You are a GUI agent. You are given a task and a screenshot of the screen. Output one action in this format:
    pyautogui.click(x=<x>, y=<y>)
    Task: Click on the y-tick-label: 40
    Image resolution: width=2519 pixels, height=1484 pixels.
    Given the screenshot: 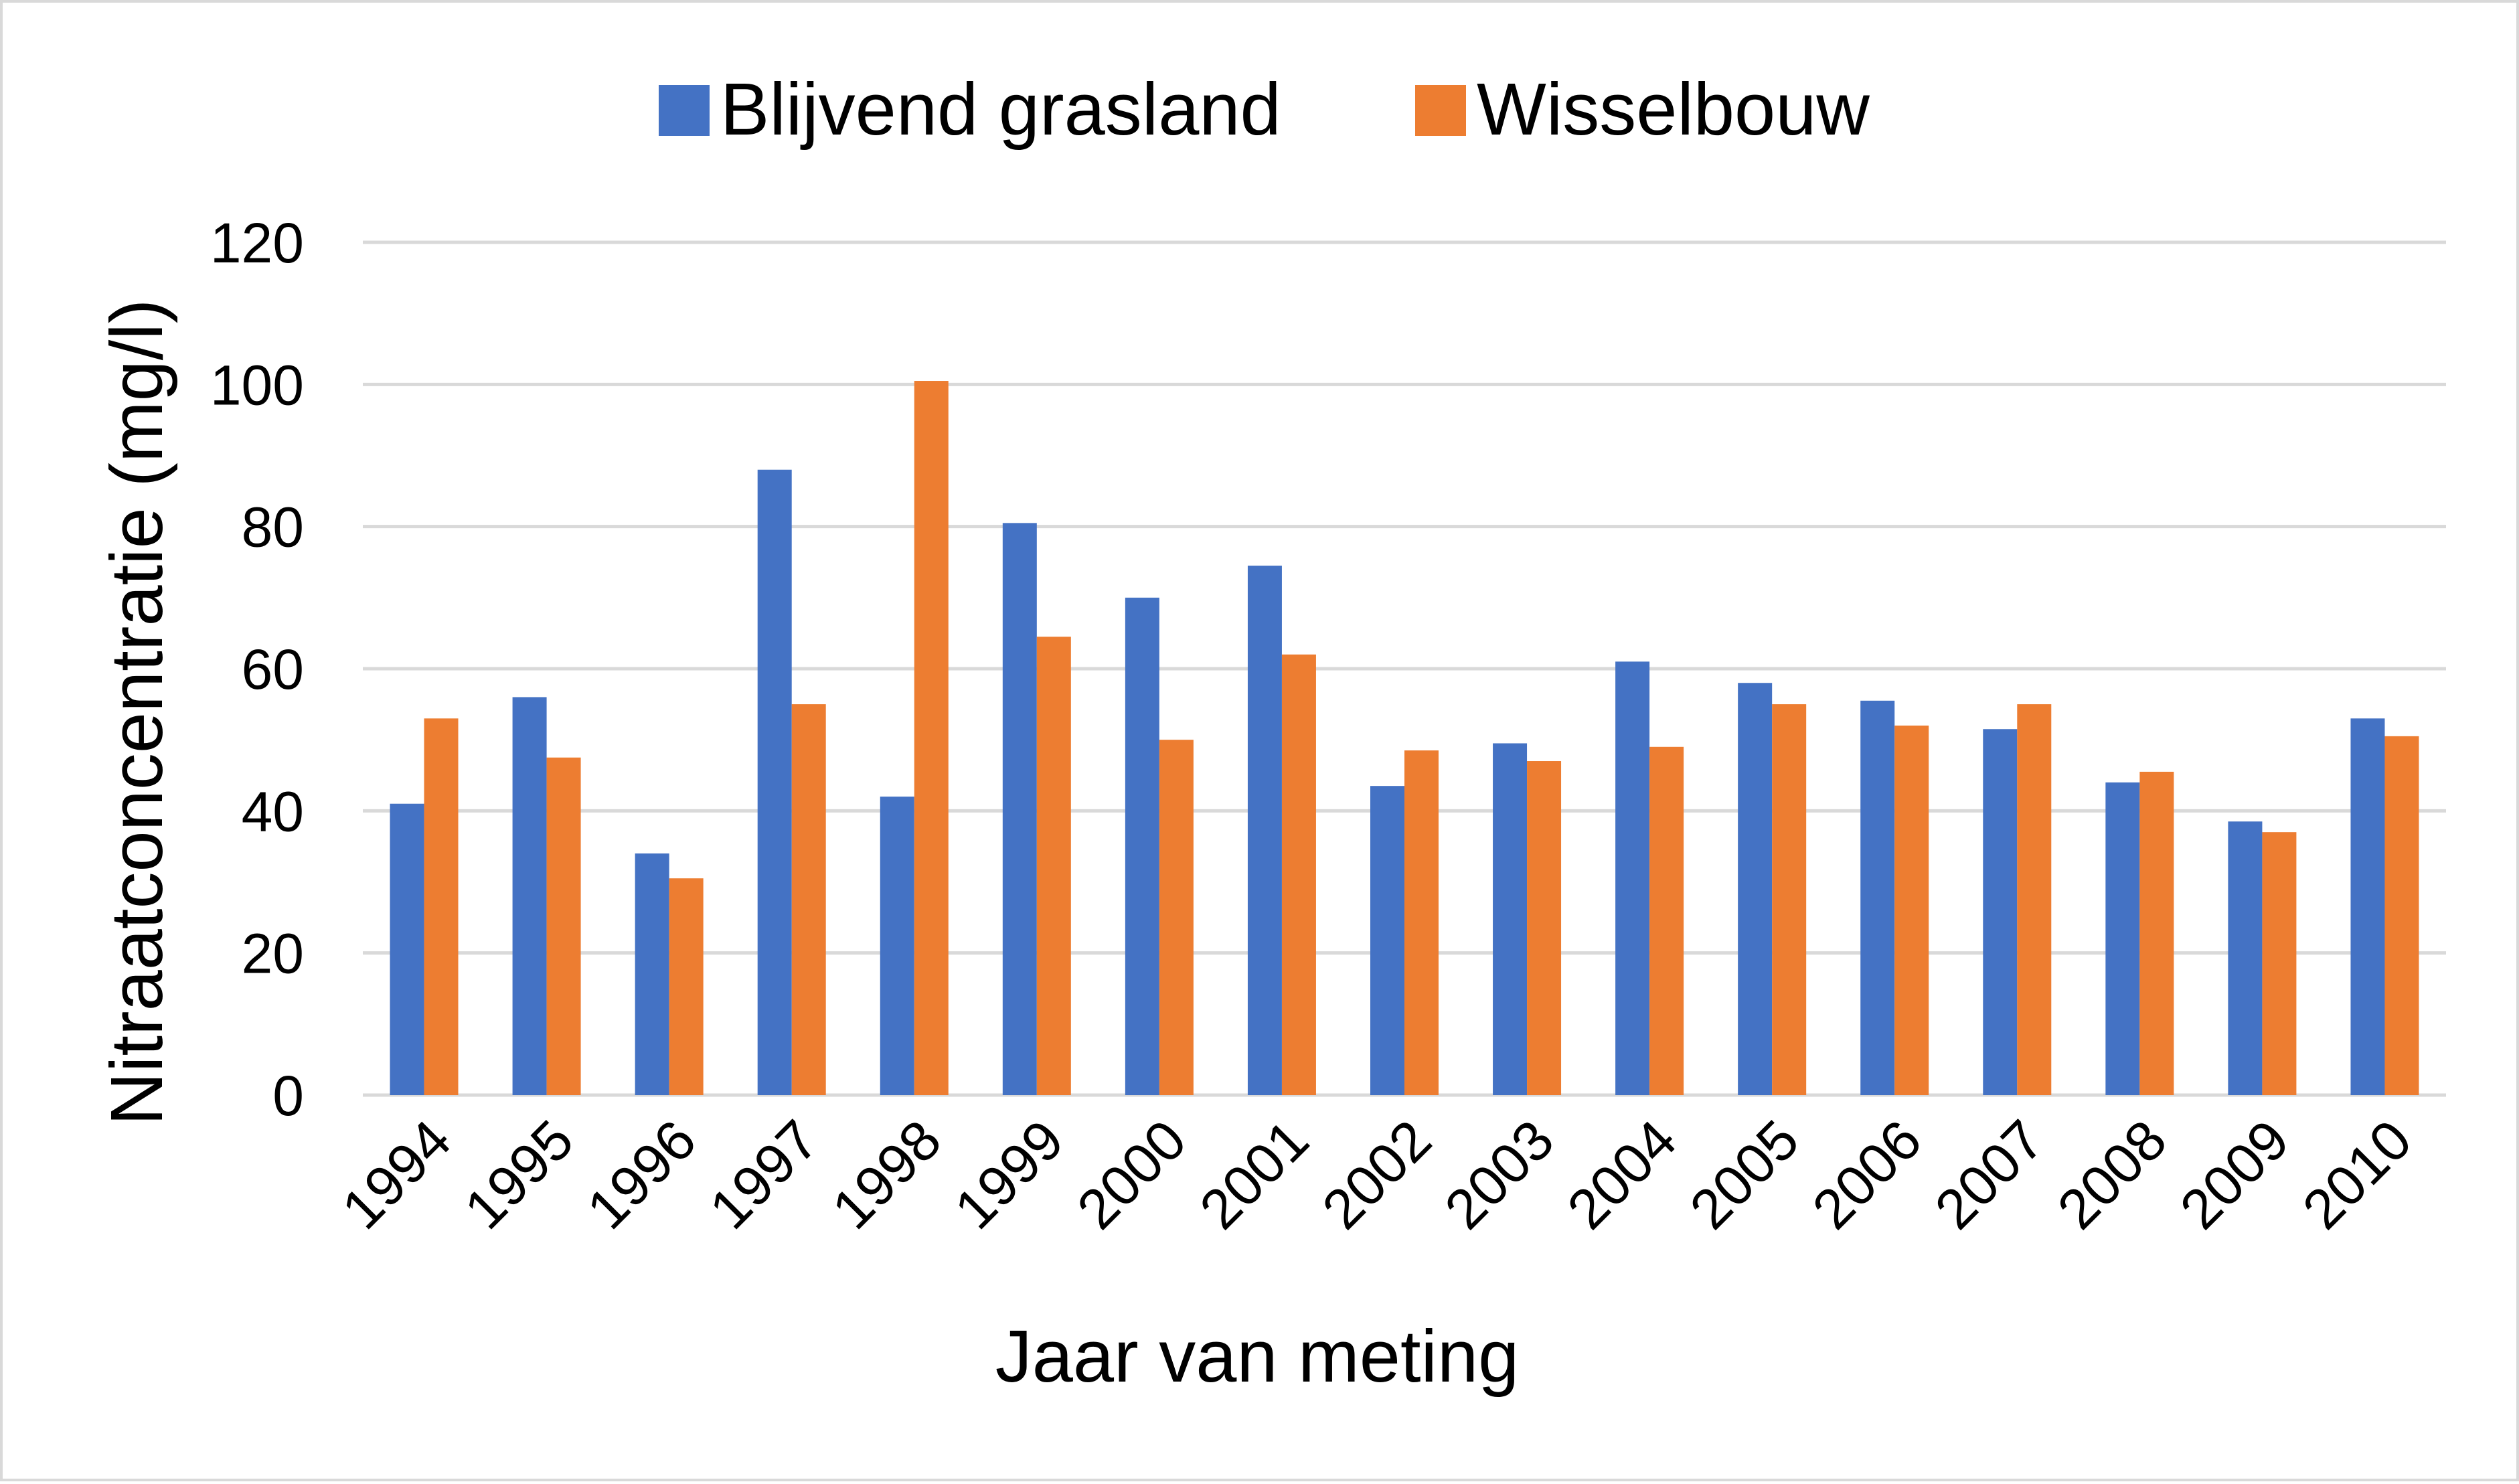 What is the action you would take?
    pyautogui.click(x=273, y=812)
    